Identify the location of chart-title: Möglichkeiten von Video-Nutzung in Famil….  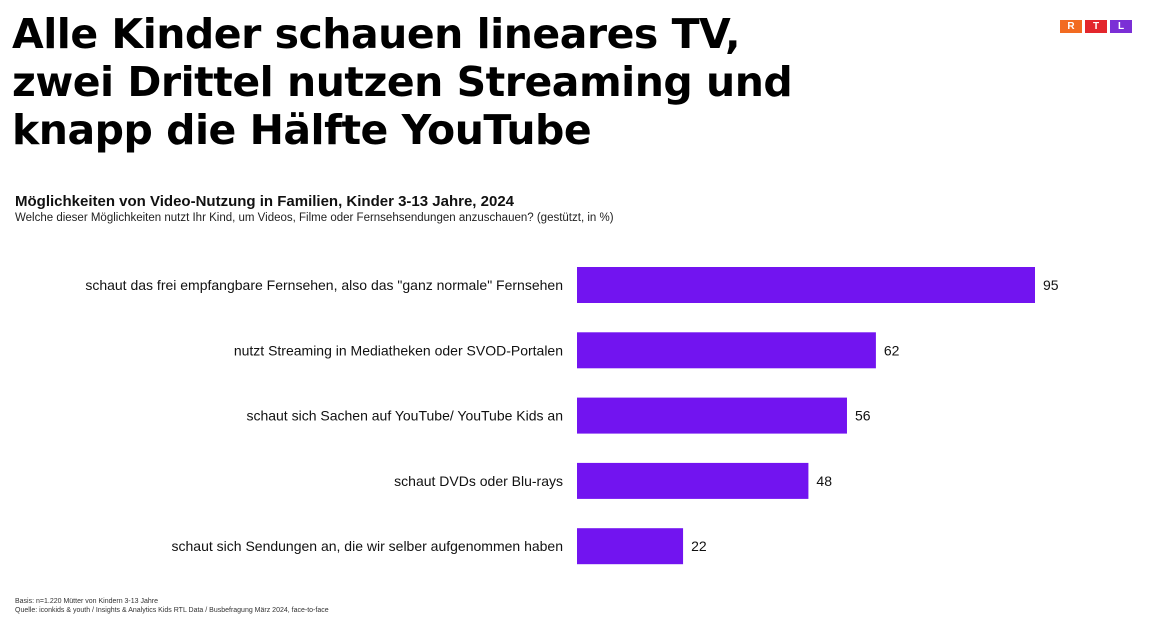
(264, 201).